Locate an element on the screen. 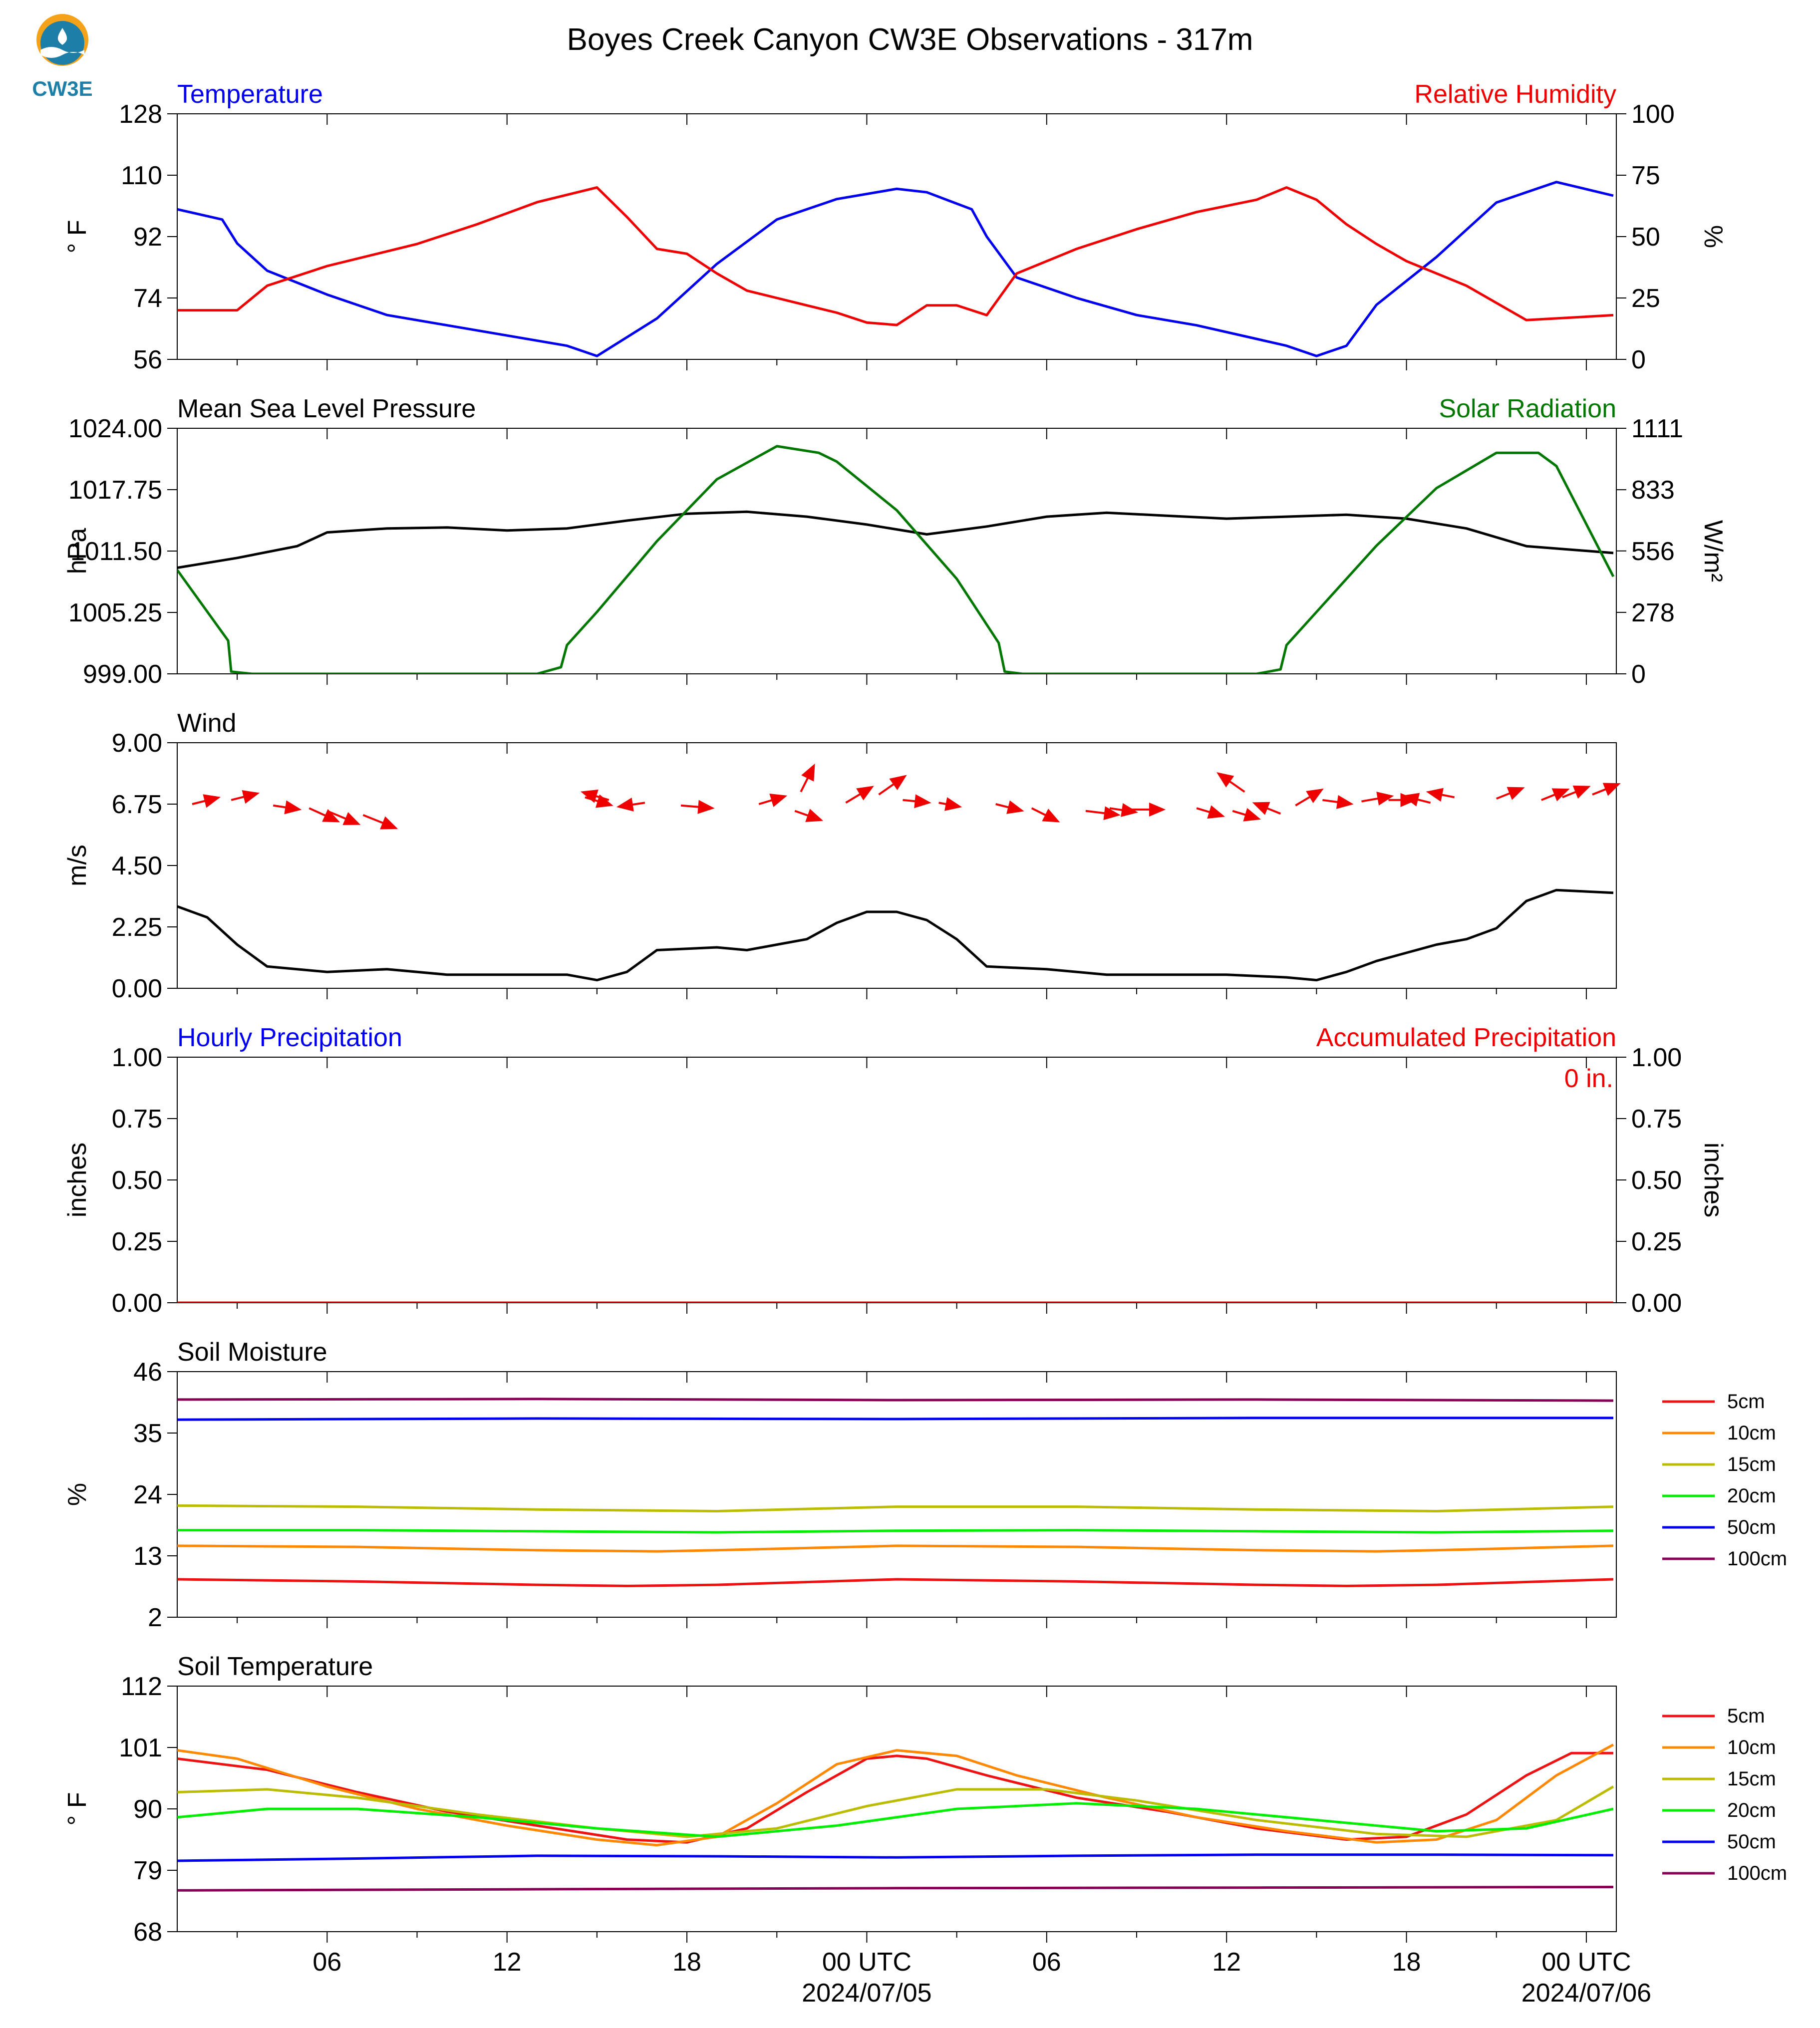  y-left-tick-label: 56 is located at coordinates (147, 359).